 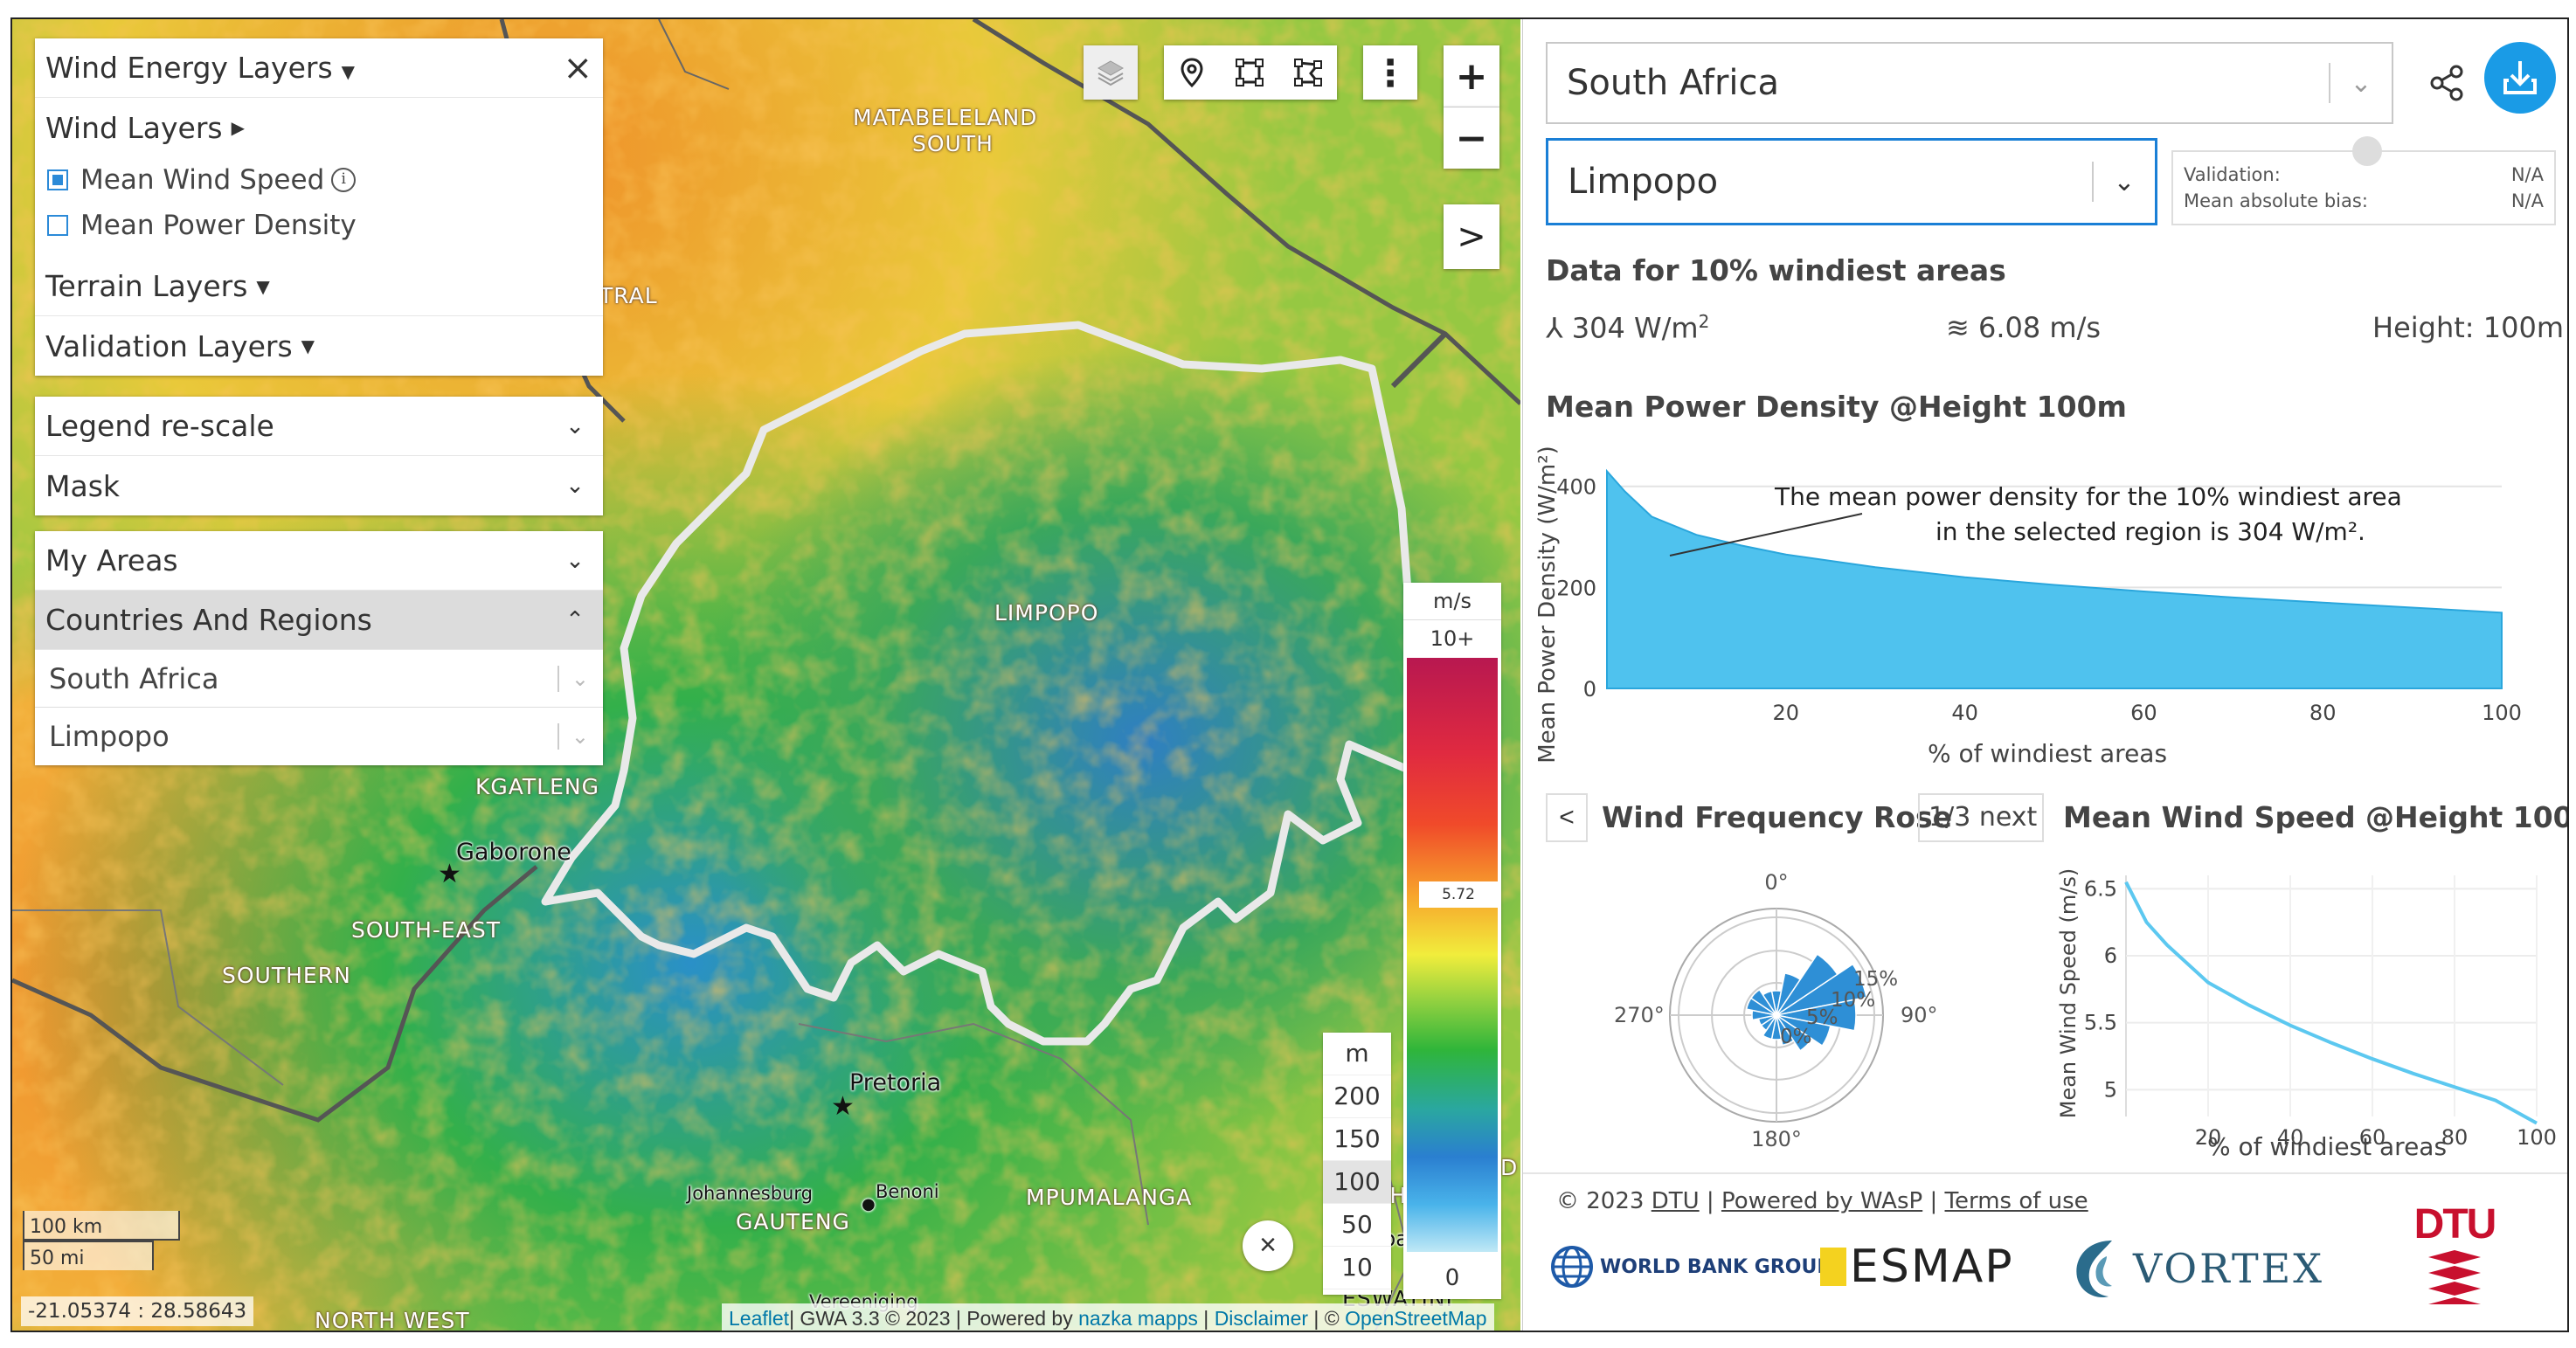 What do you see at coordinates (1261, 1318) in the screenshot?
I see `disclaimer-link: Disclaimer` at bounding box center [1261, 1318].